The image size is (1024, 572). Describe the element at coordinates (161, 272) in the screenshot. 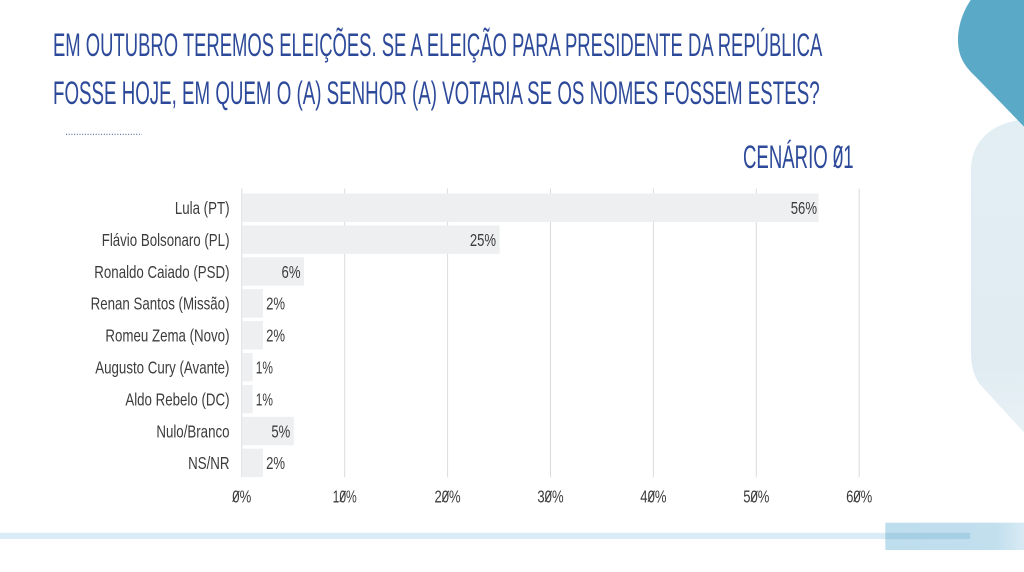

I see `svg-text: Ronaldo Caiado (PSD)` at that location.